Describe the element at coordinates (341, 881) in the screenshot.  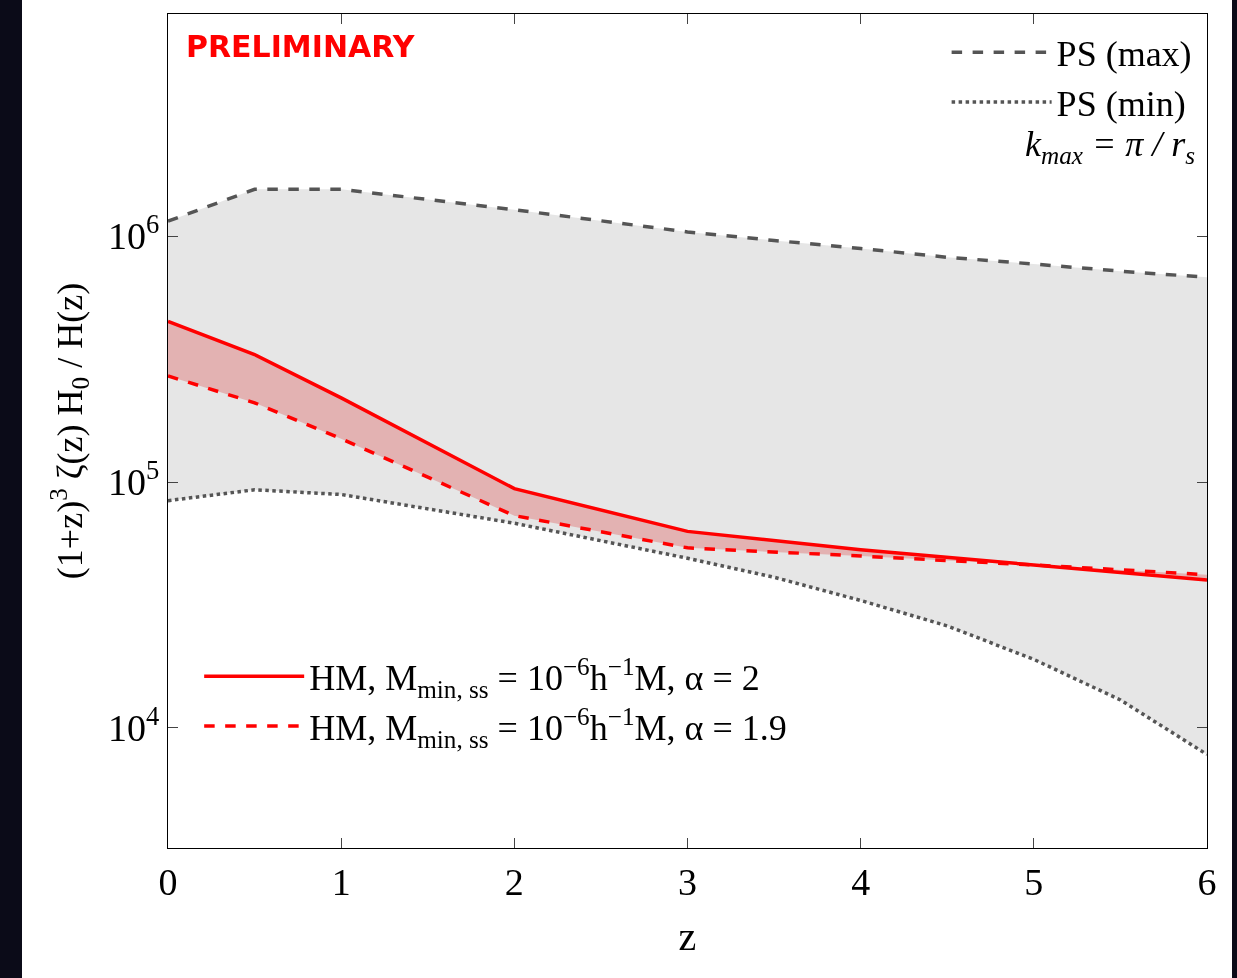
I see `x-tick-label: 1` at that location.